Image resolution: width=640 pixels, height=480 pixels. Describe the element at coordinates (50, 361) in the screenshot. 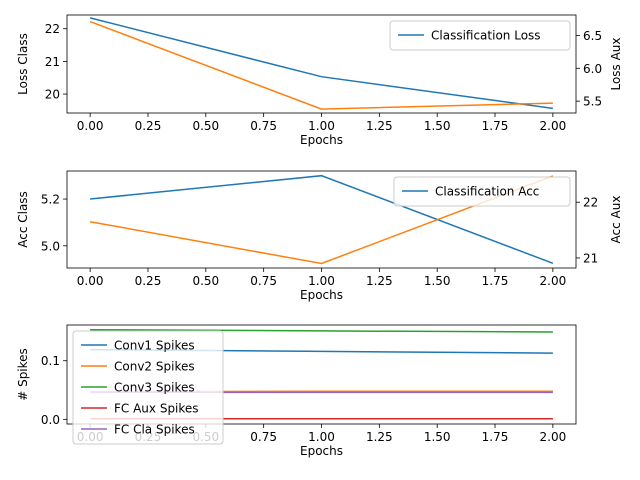

I see `y-tick-label: 0.1` at that location.